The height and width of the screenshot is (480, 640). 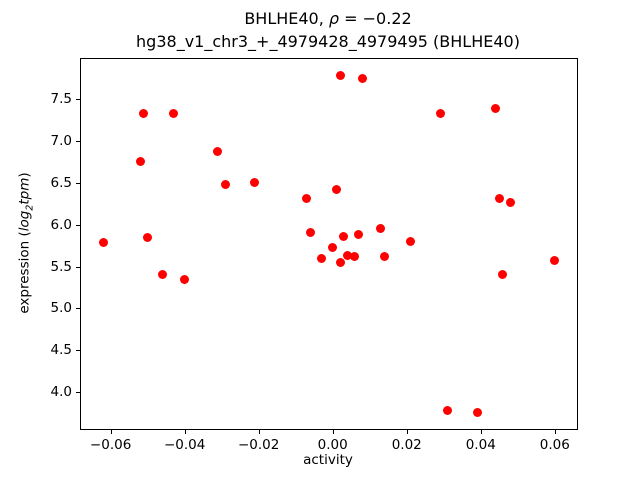 What do you see at coordinates (24, 221) in the screenshot?
I see `y-axis-label-log: log` at bounding box center [24, 221].